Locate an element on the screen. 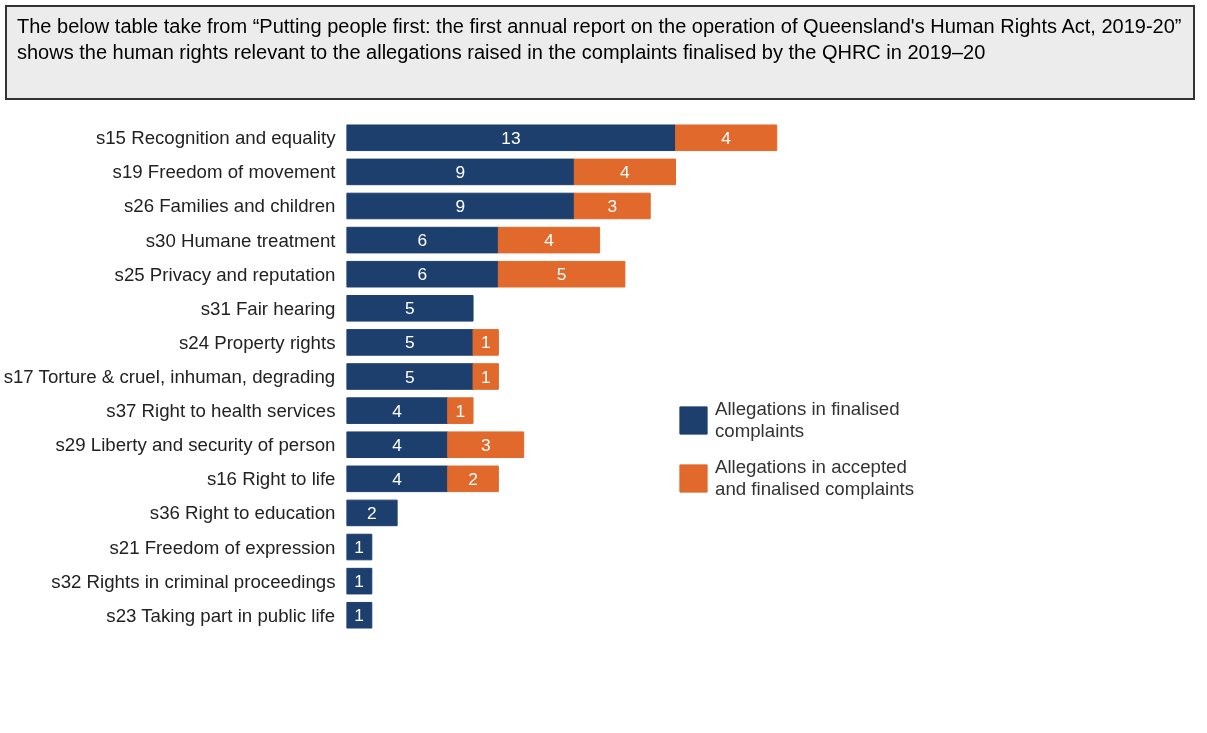  y-tick-label: s19 Freedom of movement is located at coordinates (224, 172).